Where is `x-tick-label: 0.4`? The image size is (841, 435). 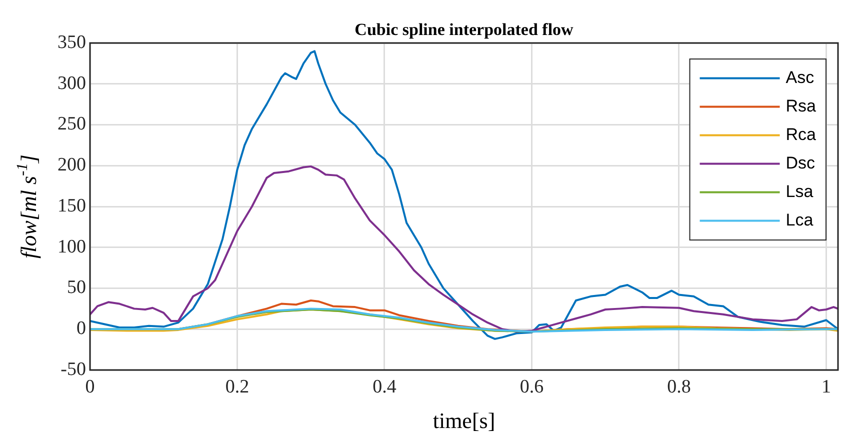
x-tick-label: 0.4 is located at coordinates (384, 387).